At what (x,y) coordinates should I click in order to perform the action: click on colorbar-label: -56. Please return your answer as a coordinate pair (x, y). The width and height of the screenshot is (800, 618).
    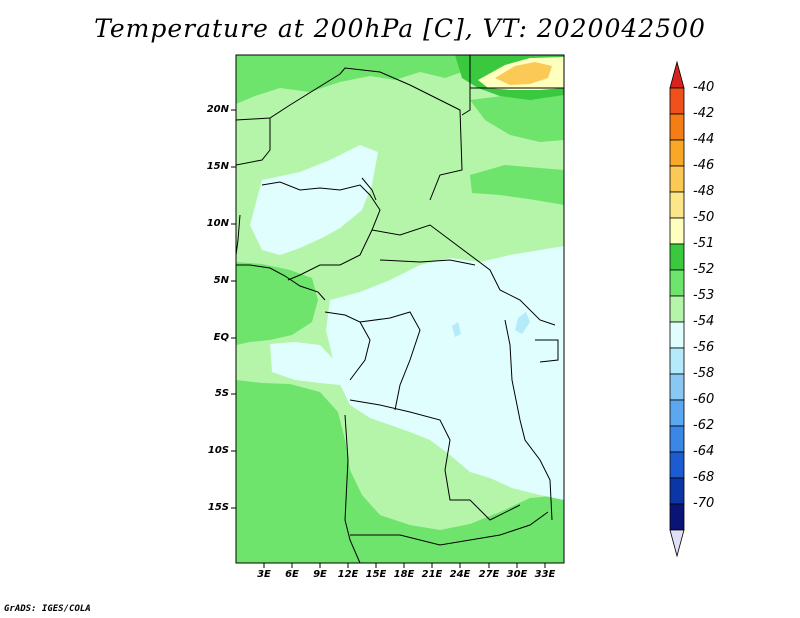
    Looking at the image, I should click on (704, 347).